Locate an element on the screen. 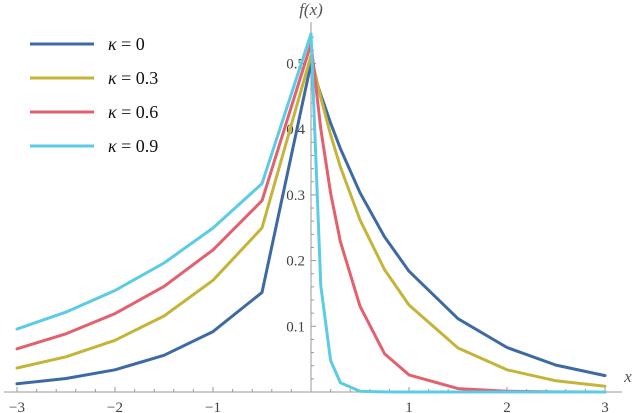 The height and width of the screenshot is (413, 640). legend-label: κ = 0.3 is located at coordinates (133, 78).